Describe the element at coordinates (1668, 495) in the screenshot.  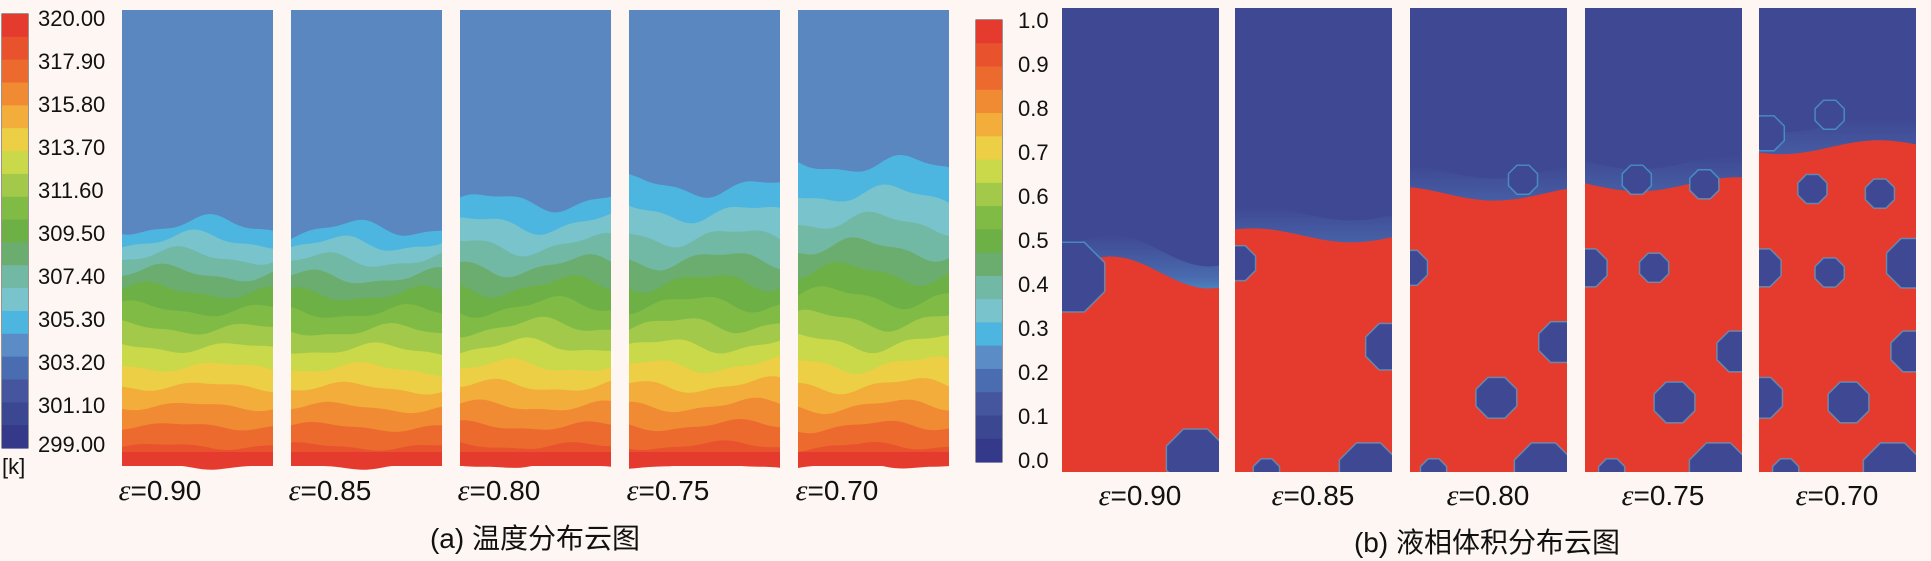
I see `liquid-label-text-3: =0.75` at that location.